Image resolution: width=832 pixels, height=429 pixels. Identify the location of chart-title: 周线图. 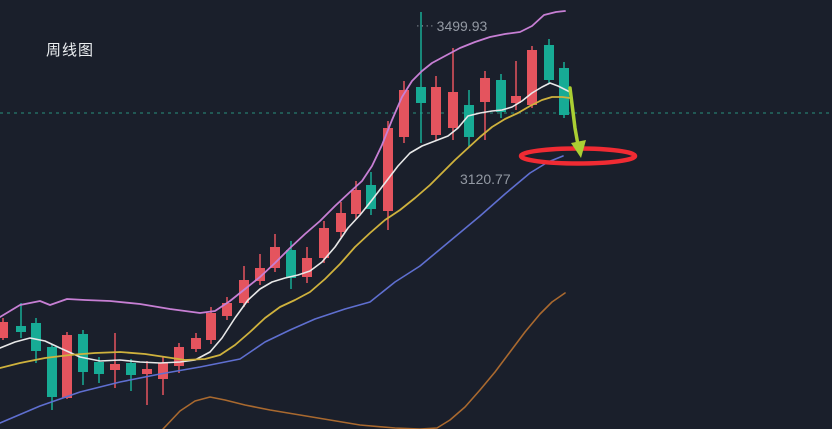
(70, 50).